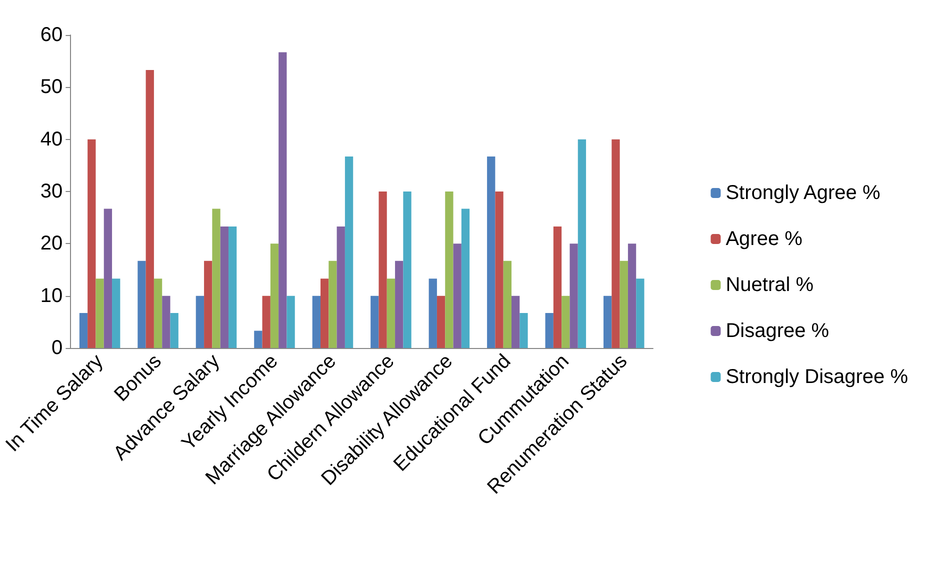 The image size is (933, 570). I want to click on legend-label: Strongly Agree %, so click(803, 193).